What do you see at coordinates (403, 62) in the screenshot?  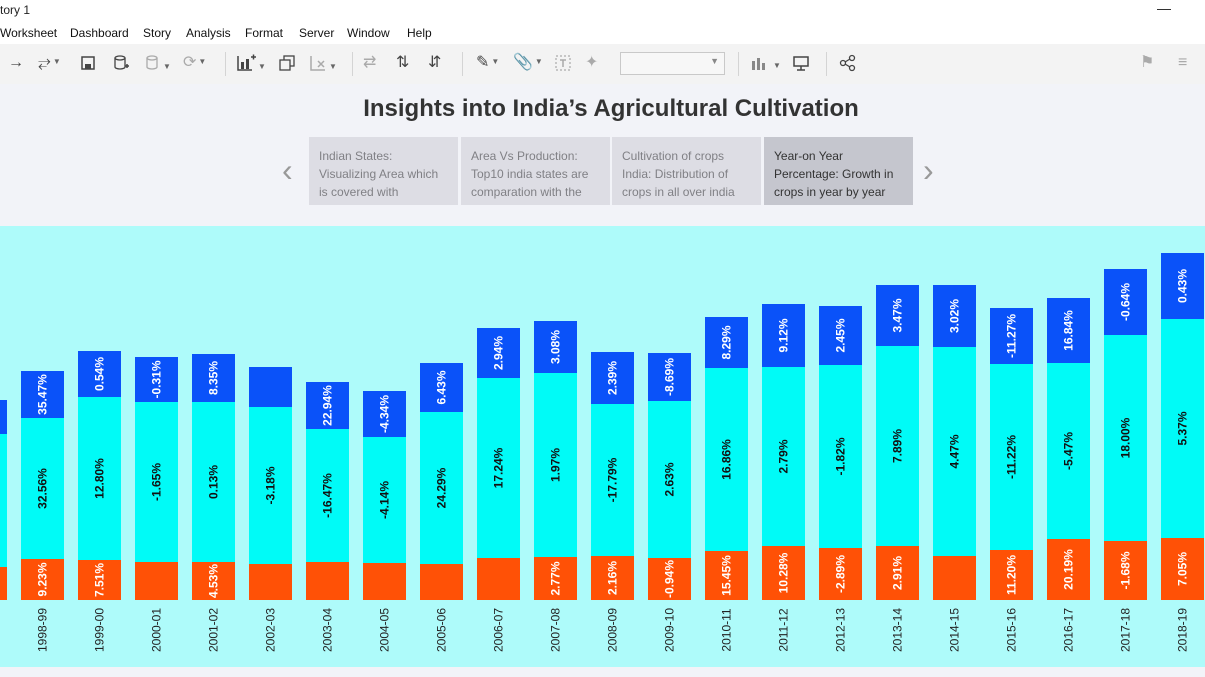 I see `sort-ascending-icon: ⇅` at bounding box center [403, 62].